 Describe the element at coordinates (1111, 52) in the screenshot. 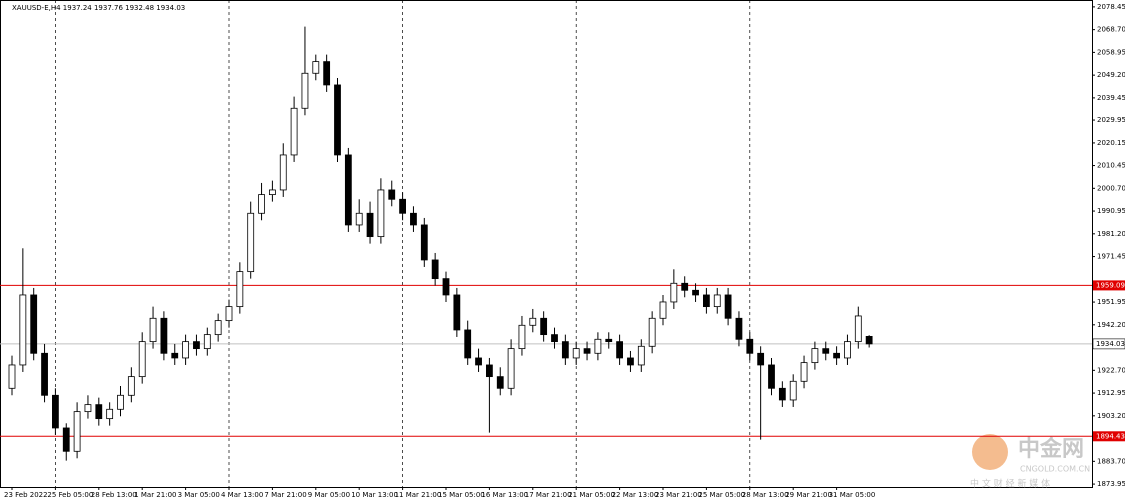

I see `y-tick-label: 2058.95` at that location.